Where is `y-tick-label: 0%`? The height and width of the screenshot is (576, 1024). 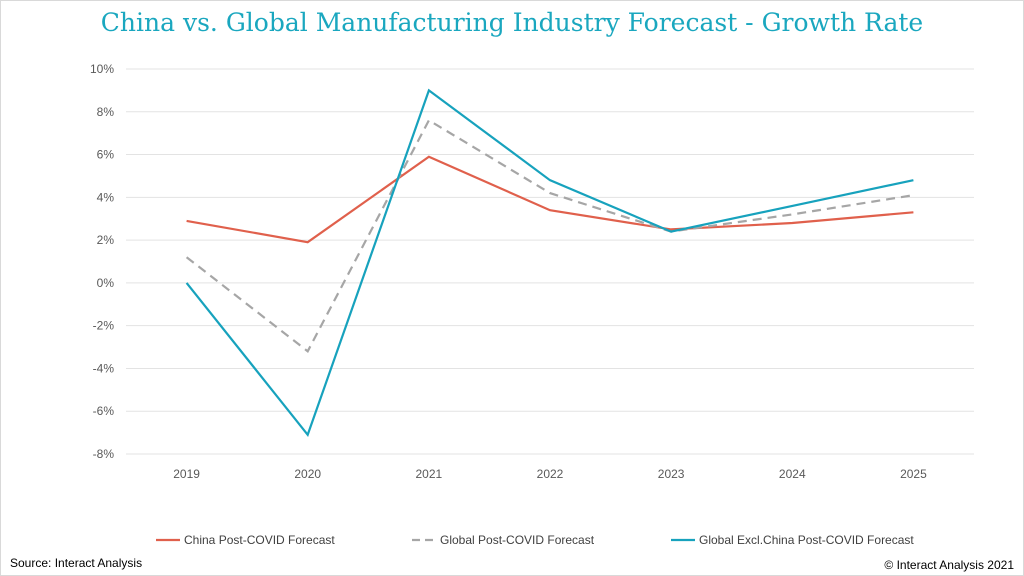
y-tick-label: 0% is located at coordinates (106, 283).